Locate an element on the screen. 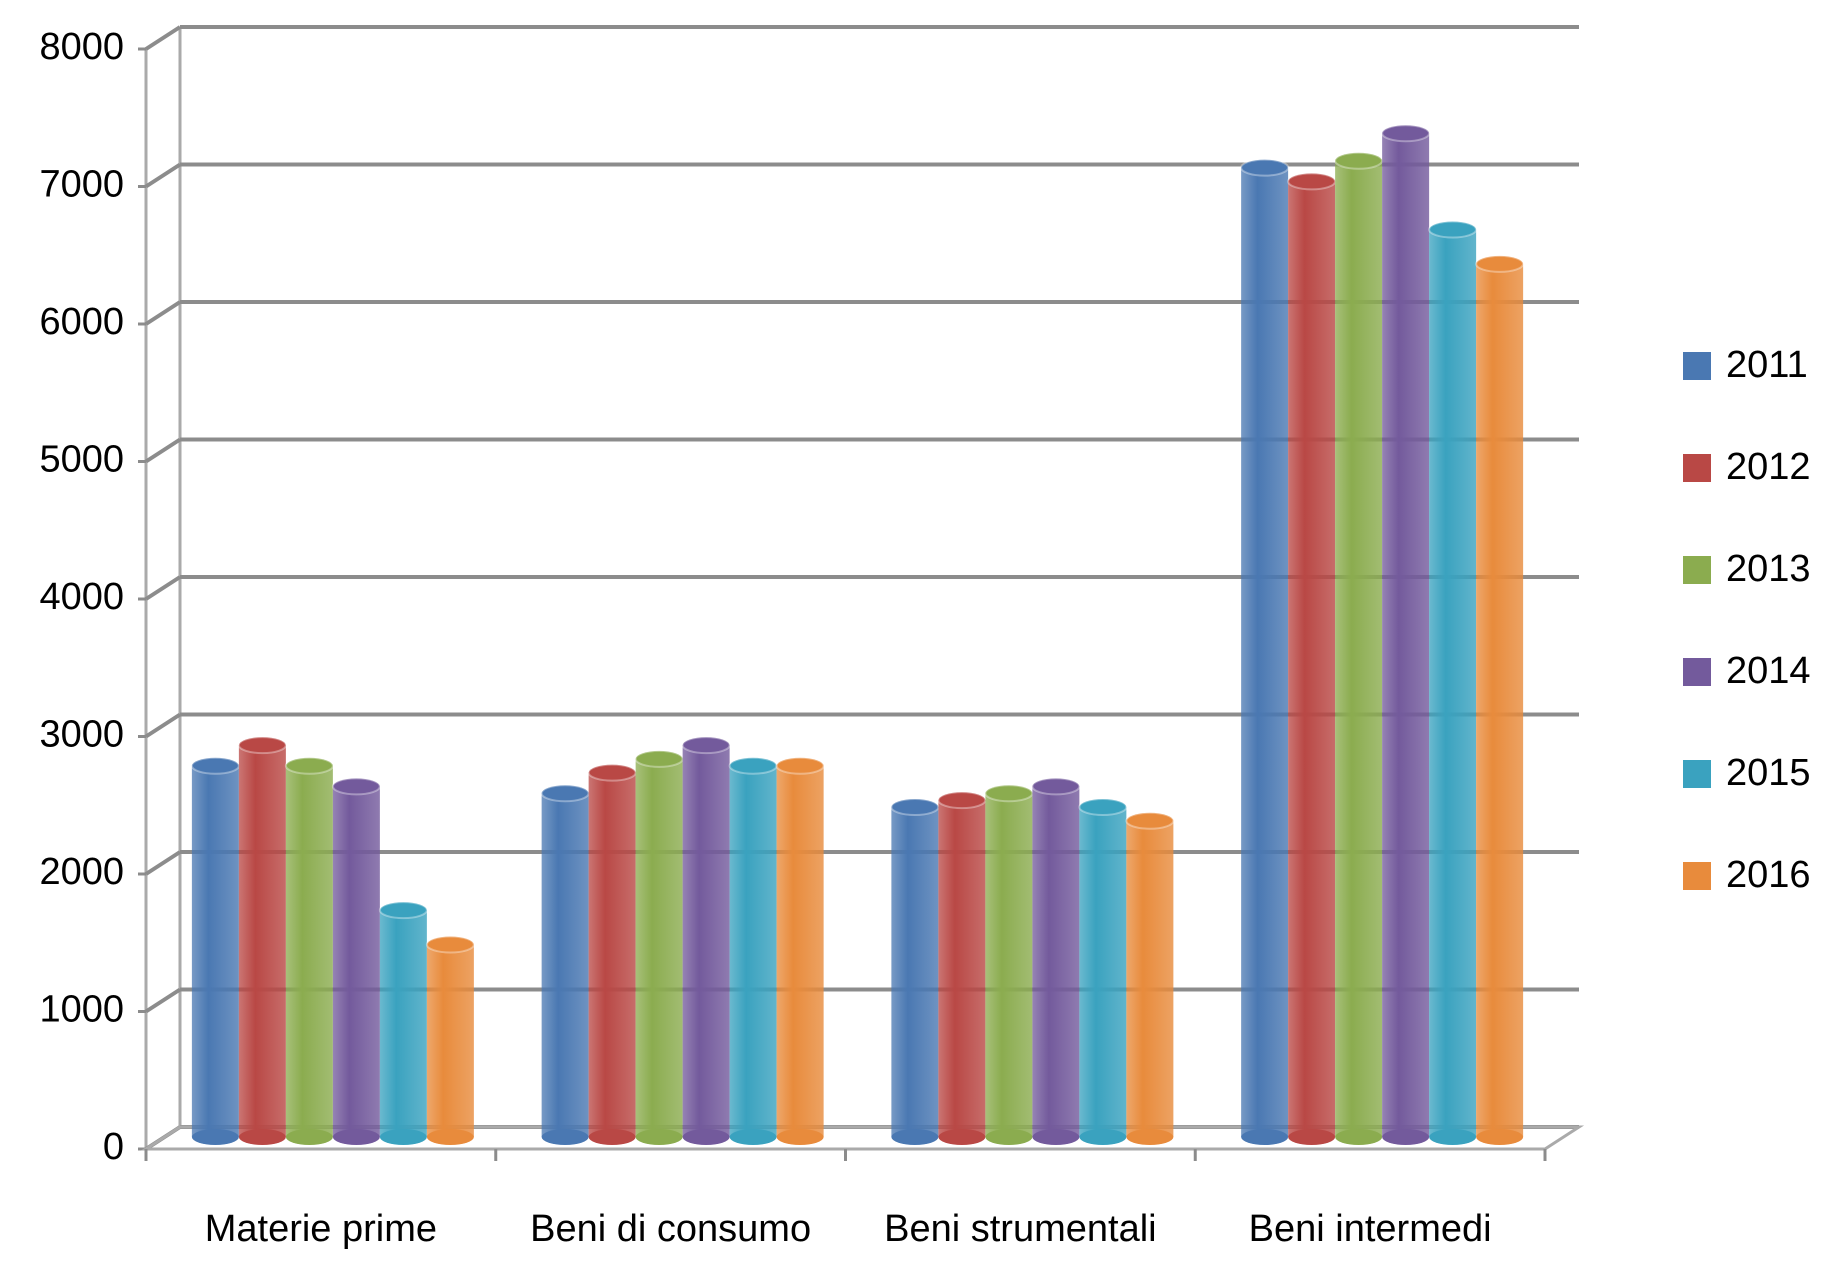 The width and height of the screenshot is (1829, 1262). x-tick-label: Materie prime is located at coordinates (321, 1229).